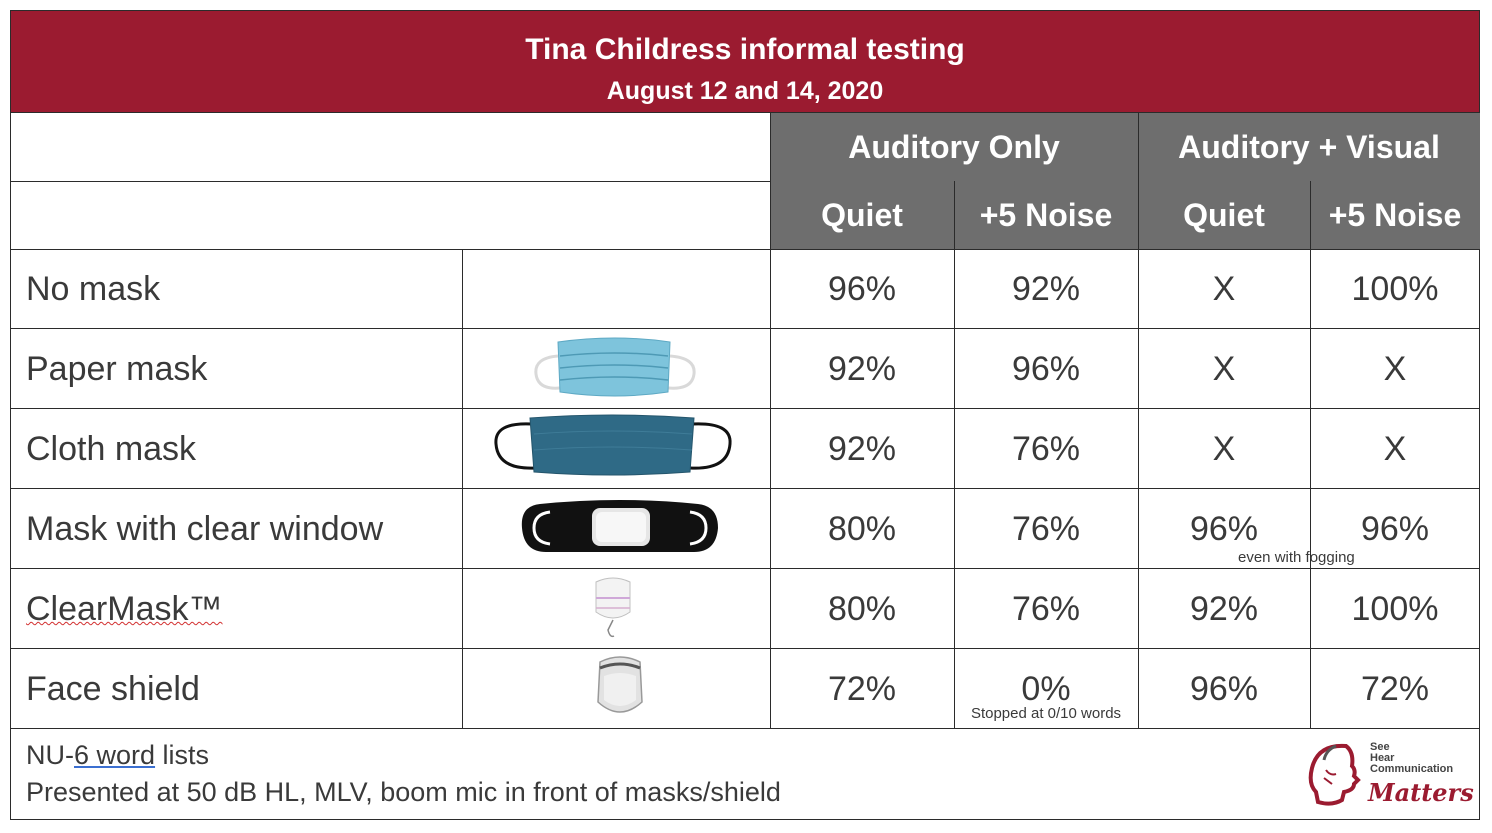 This screenshot has height=833, width=1492. Describe the element at coordinates (117, 369) in the screenshot. I see `row-label-paper-mask: Paper mask` at that location.